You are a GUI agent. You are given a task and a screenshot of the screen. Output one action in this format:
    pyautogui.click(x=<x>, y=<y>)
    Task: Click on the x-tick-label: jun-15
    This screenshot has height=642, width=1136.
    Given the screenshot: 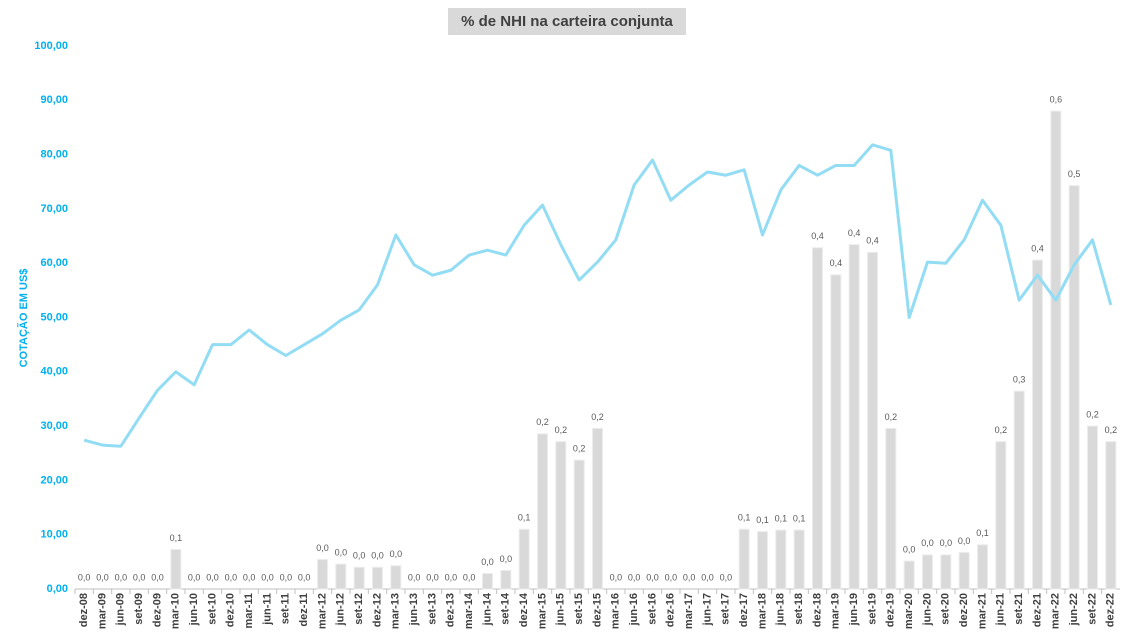 What is the action you would take?
    pyautogui.click(x=561, y=609)
    